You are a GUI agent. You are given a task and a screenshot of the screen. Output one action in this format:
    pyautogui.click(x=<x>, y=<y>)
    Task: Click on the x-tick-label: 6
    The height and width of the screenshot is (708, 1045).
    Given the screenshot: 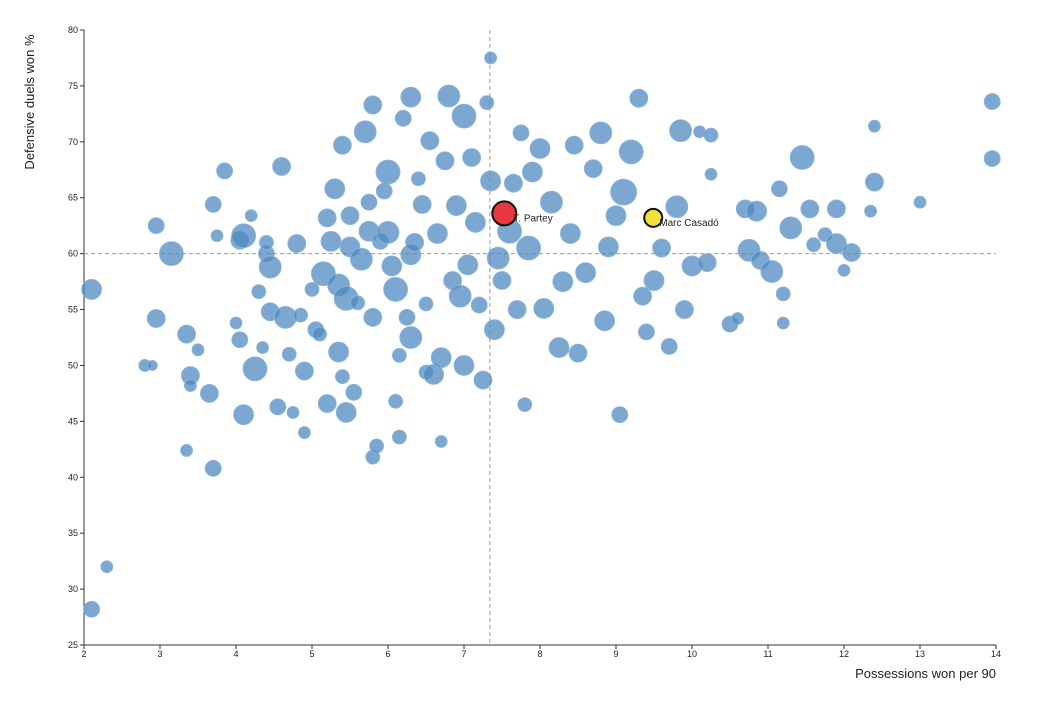 What is the action you would take?
    pyautogui.click(x=387, y=654)
    